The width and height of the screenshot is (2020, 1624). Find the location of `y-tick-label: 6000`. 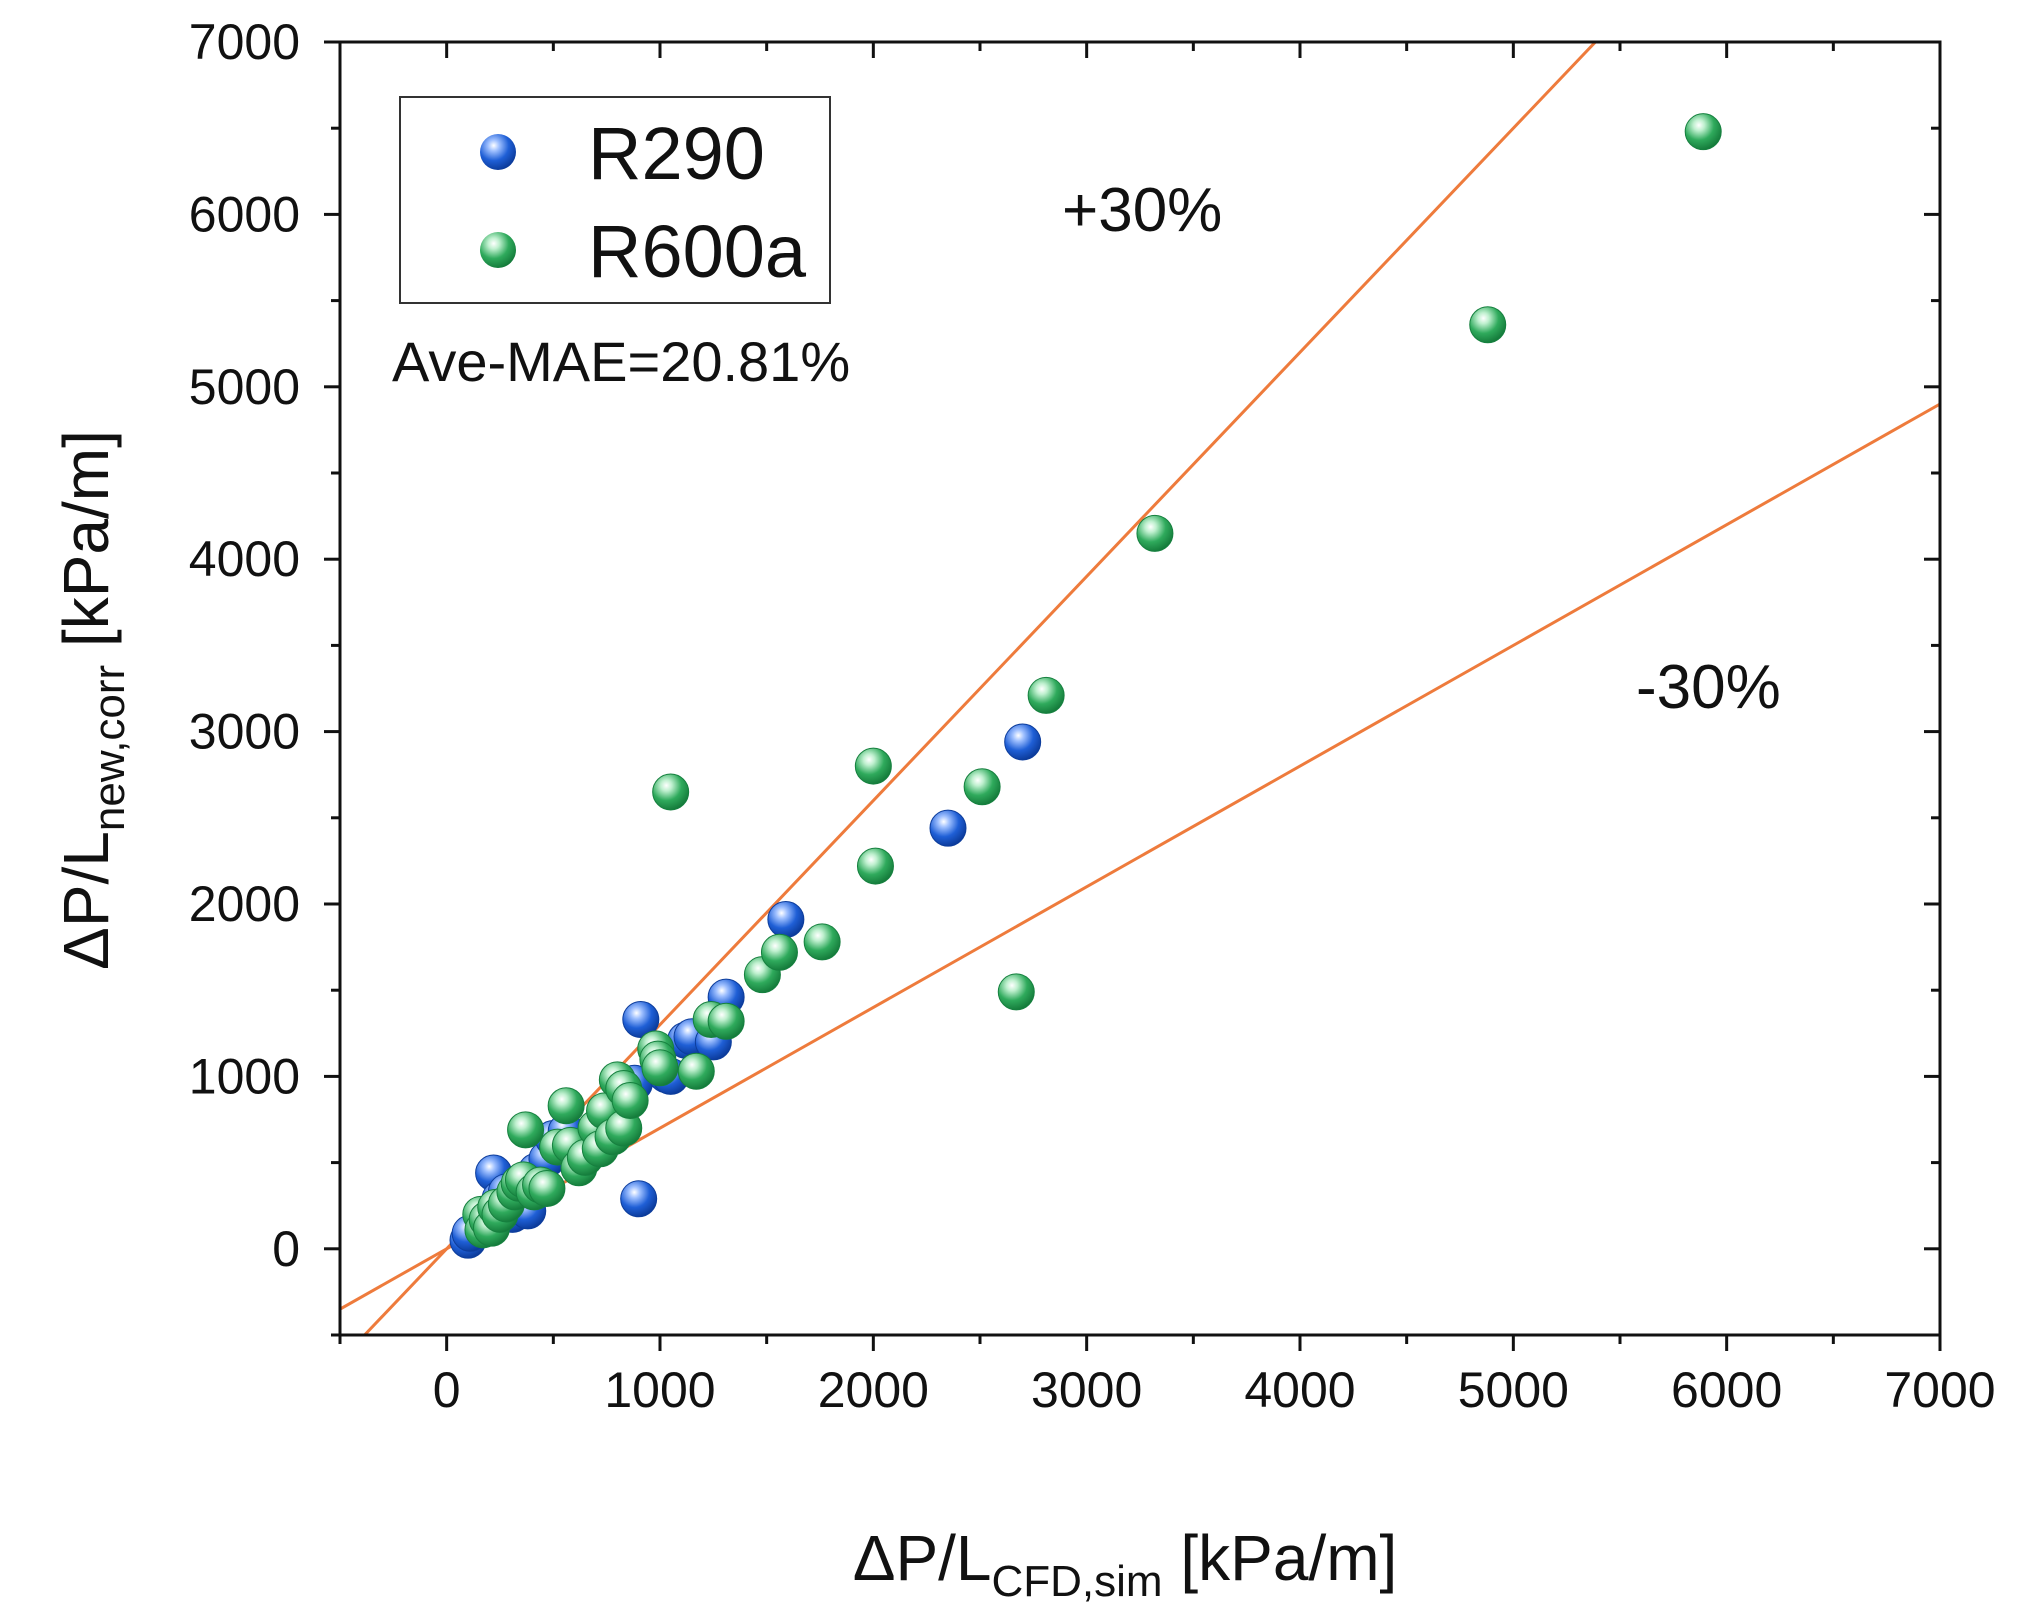

y-tick-label: 6000 is located at coordinates (244, 214).